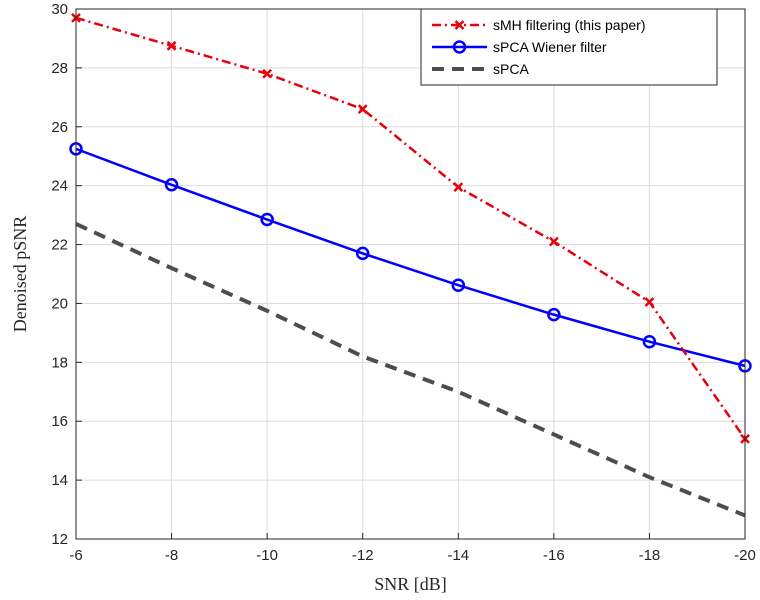 This screenshot has height=600, width=760. I want to click on x-axis-label: SNR [dB], so click(410, 584).